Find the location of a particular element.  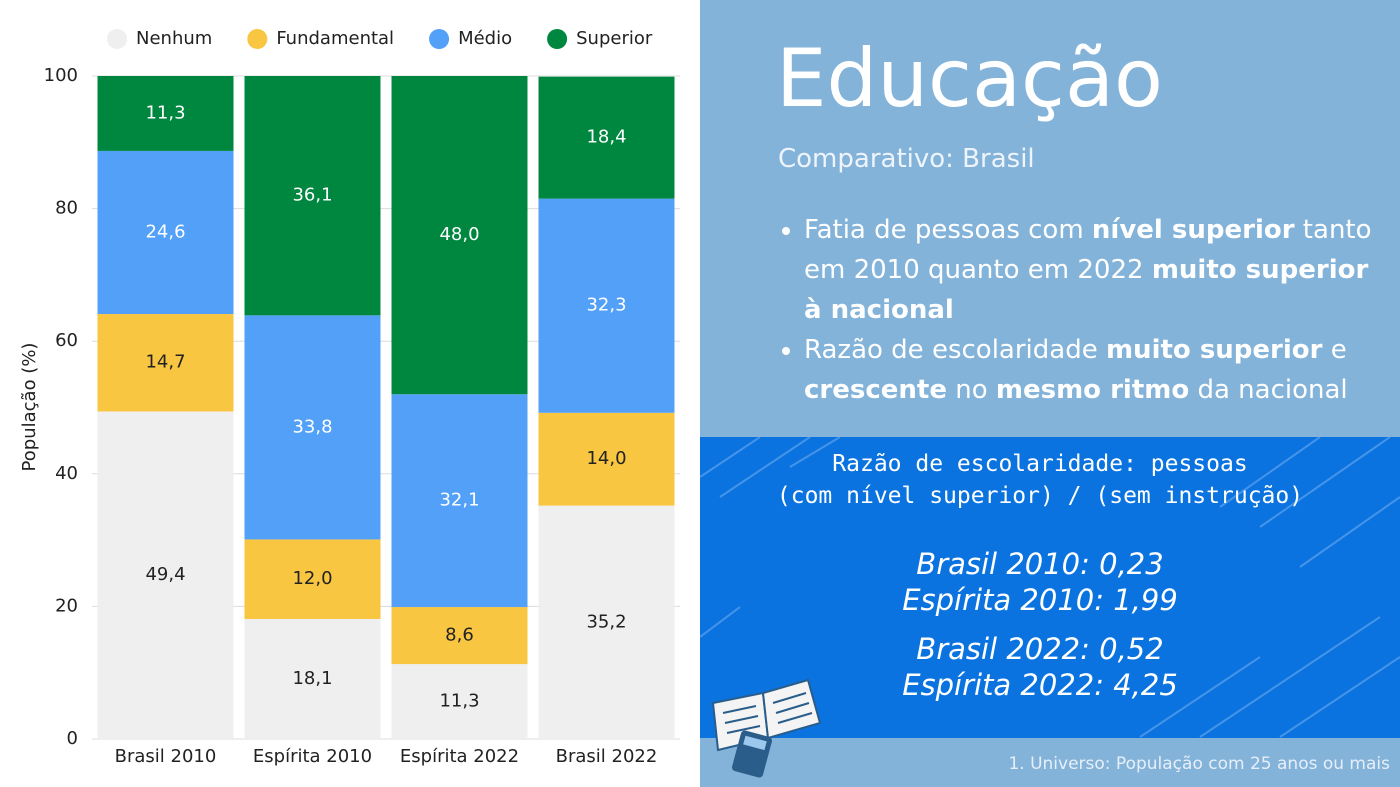

legend-label: Médio is located at coordinates (485, 38).